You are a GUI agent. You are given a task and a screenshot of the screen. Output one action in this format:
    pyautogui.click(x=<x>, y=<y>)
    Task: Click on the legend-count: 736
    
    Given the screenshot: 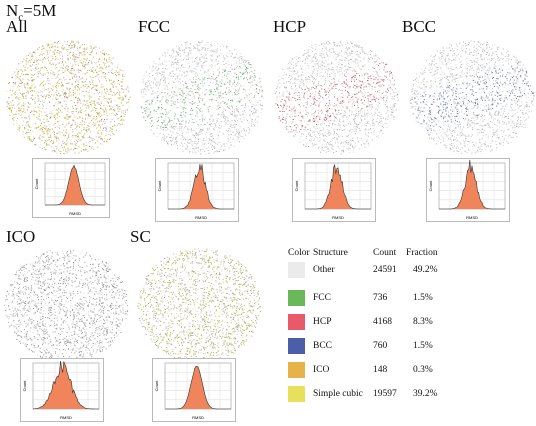 What is the action you would take?
    pyautogui.click(x=380, y=298)
    